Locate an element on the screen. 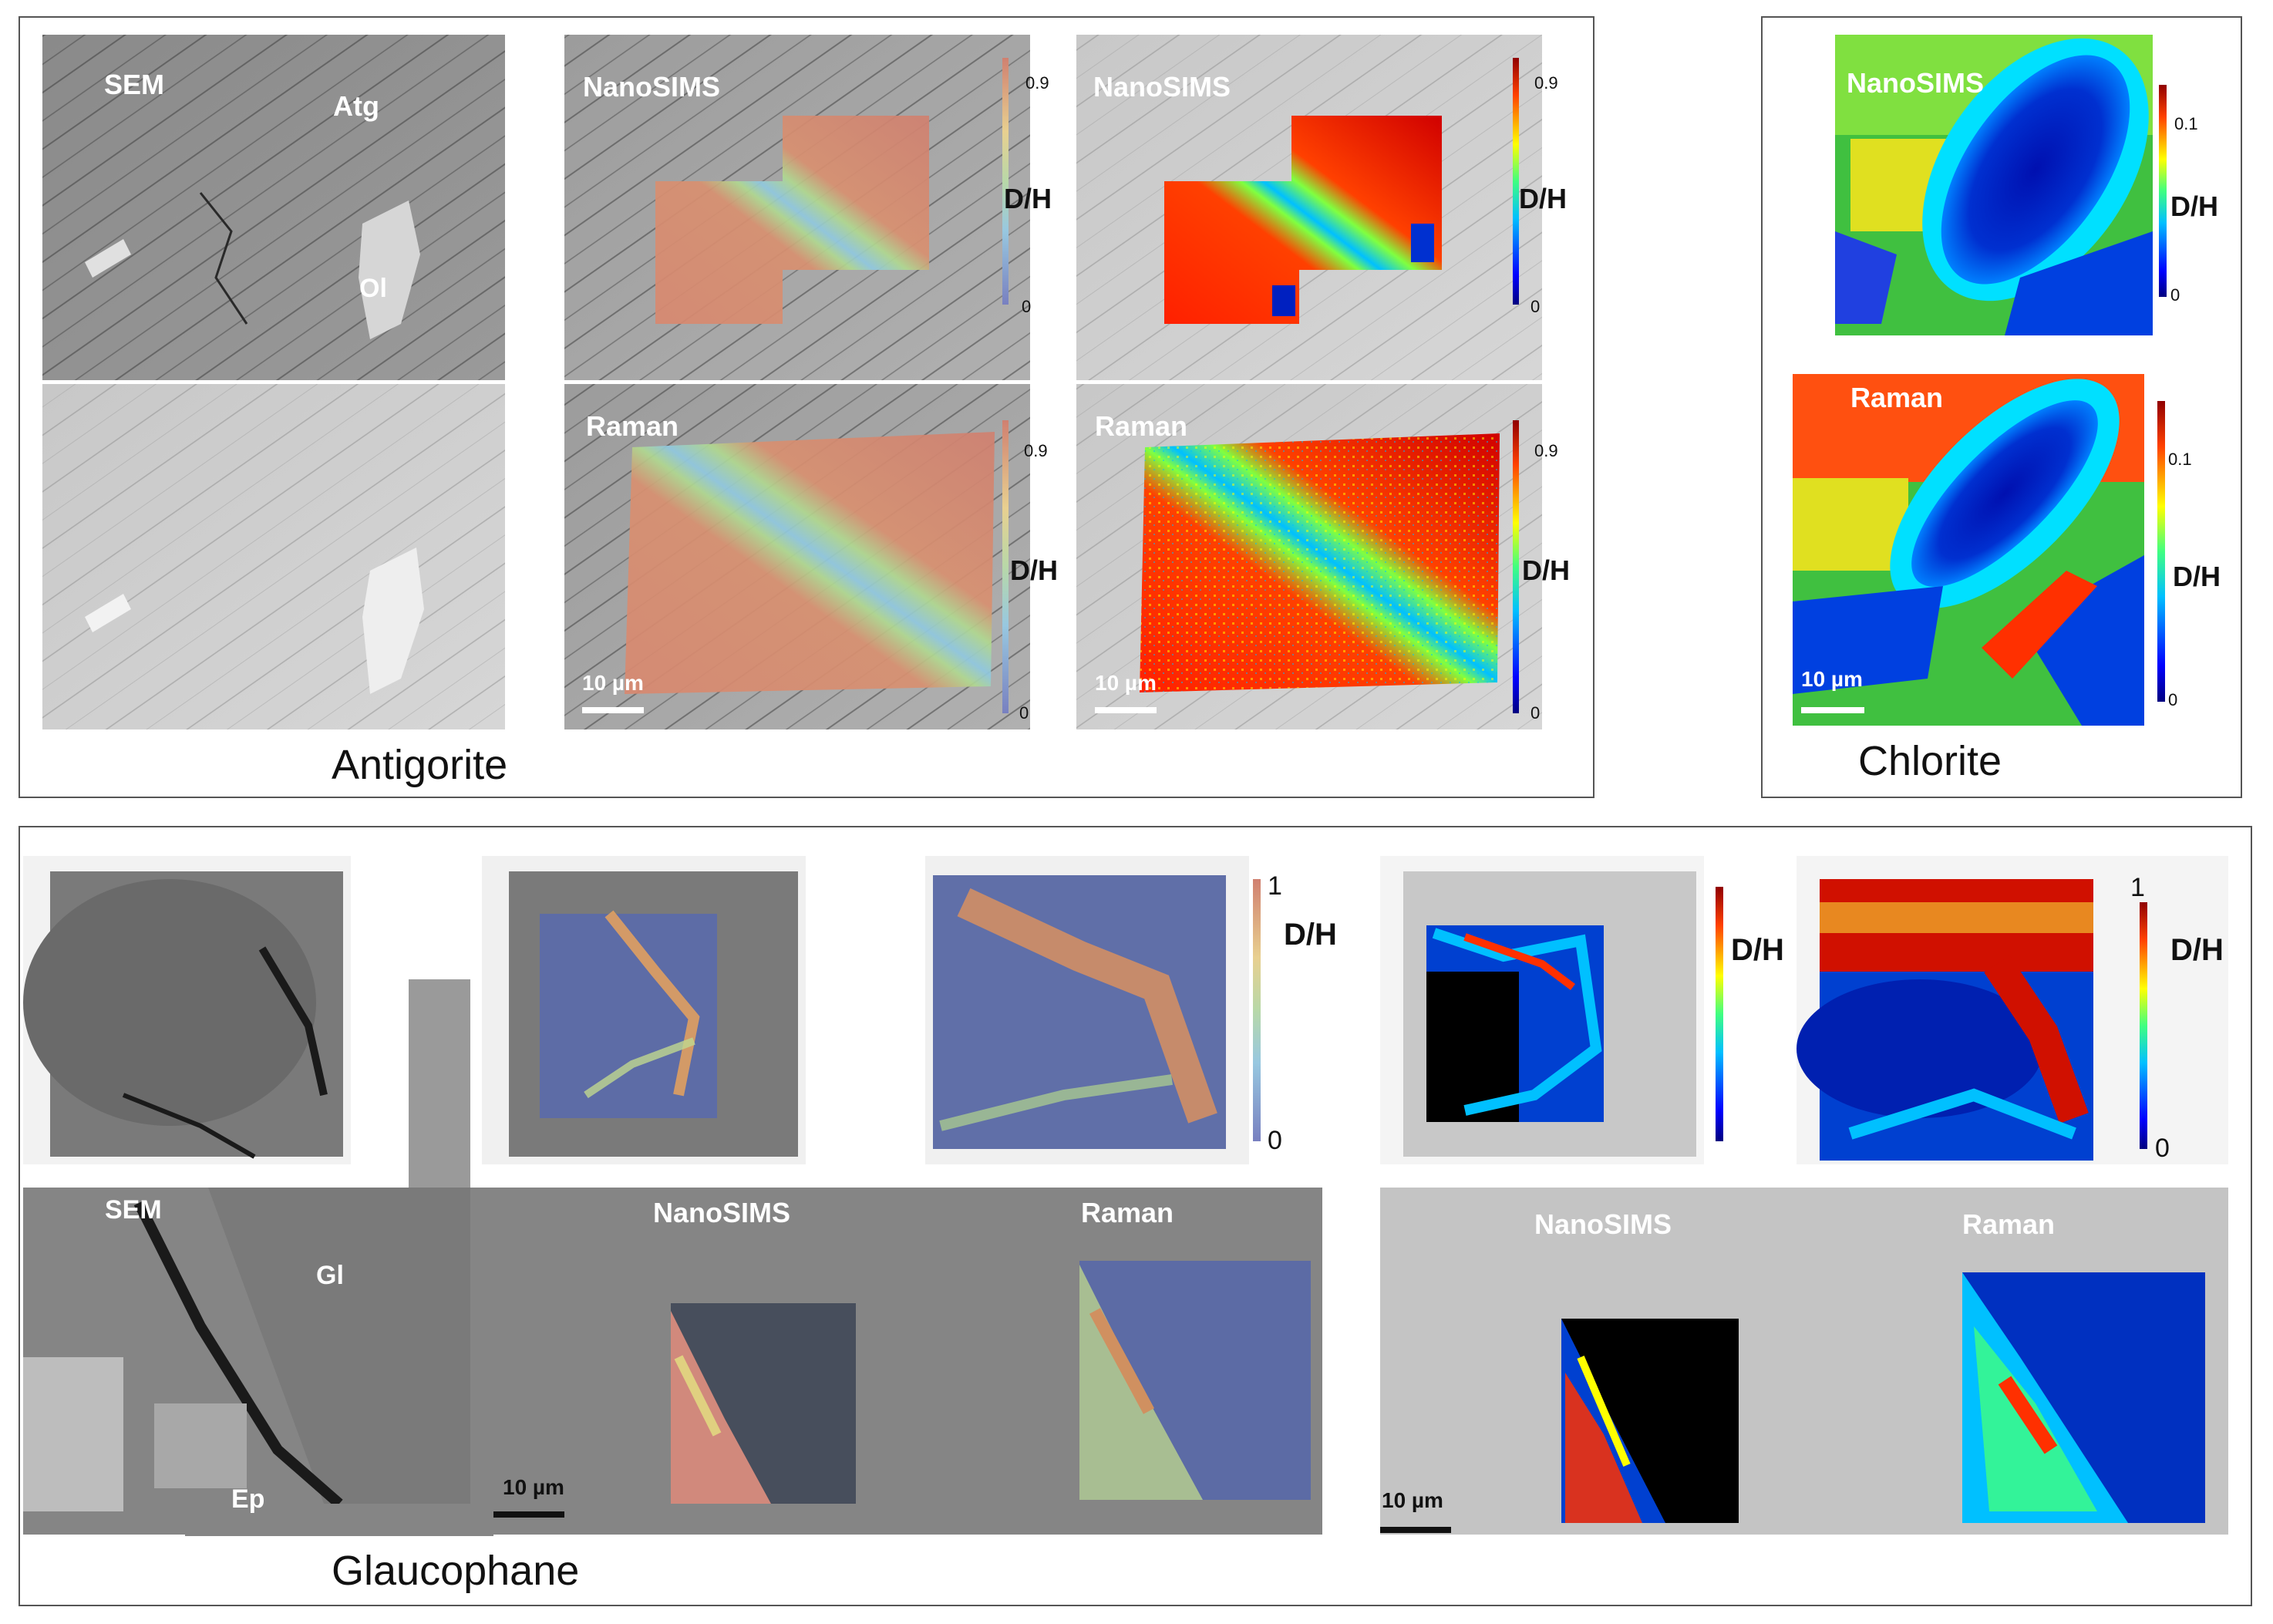 Image resolution: width=2273 pixels, height=1624 pixels. antigorite-cb-min-1: 0 is located at coordinates (1026, 306).